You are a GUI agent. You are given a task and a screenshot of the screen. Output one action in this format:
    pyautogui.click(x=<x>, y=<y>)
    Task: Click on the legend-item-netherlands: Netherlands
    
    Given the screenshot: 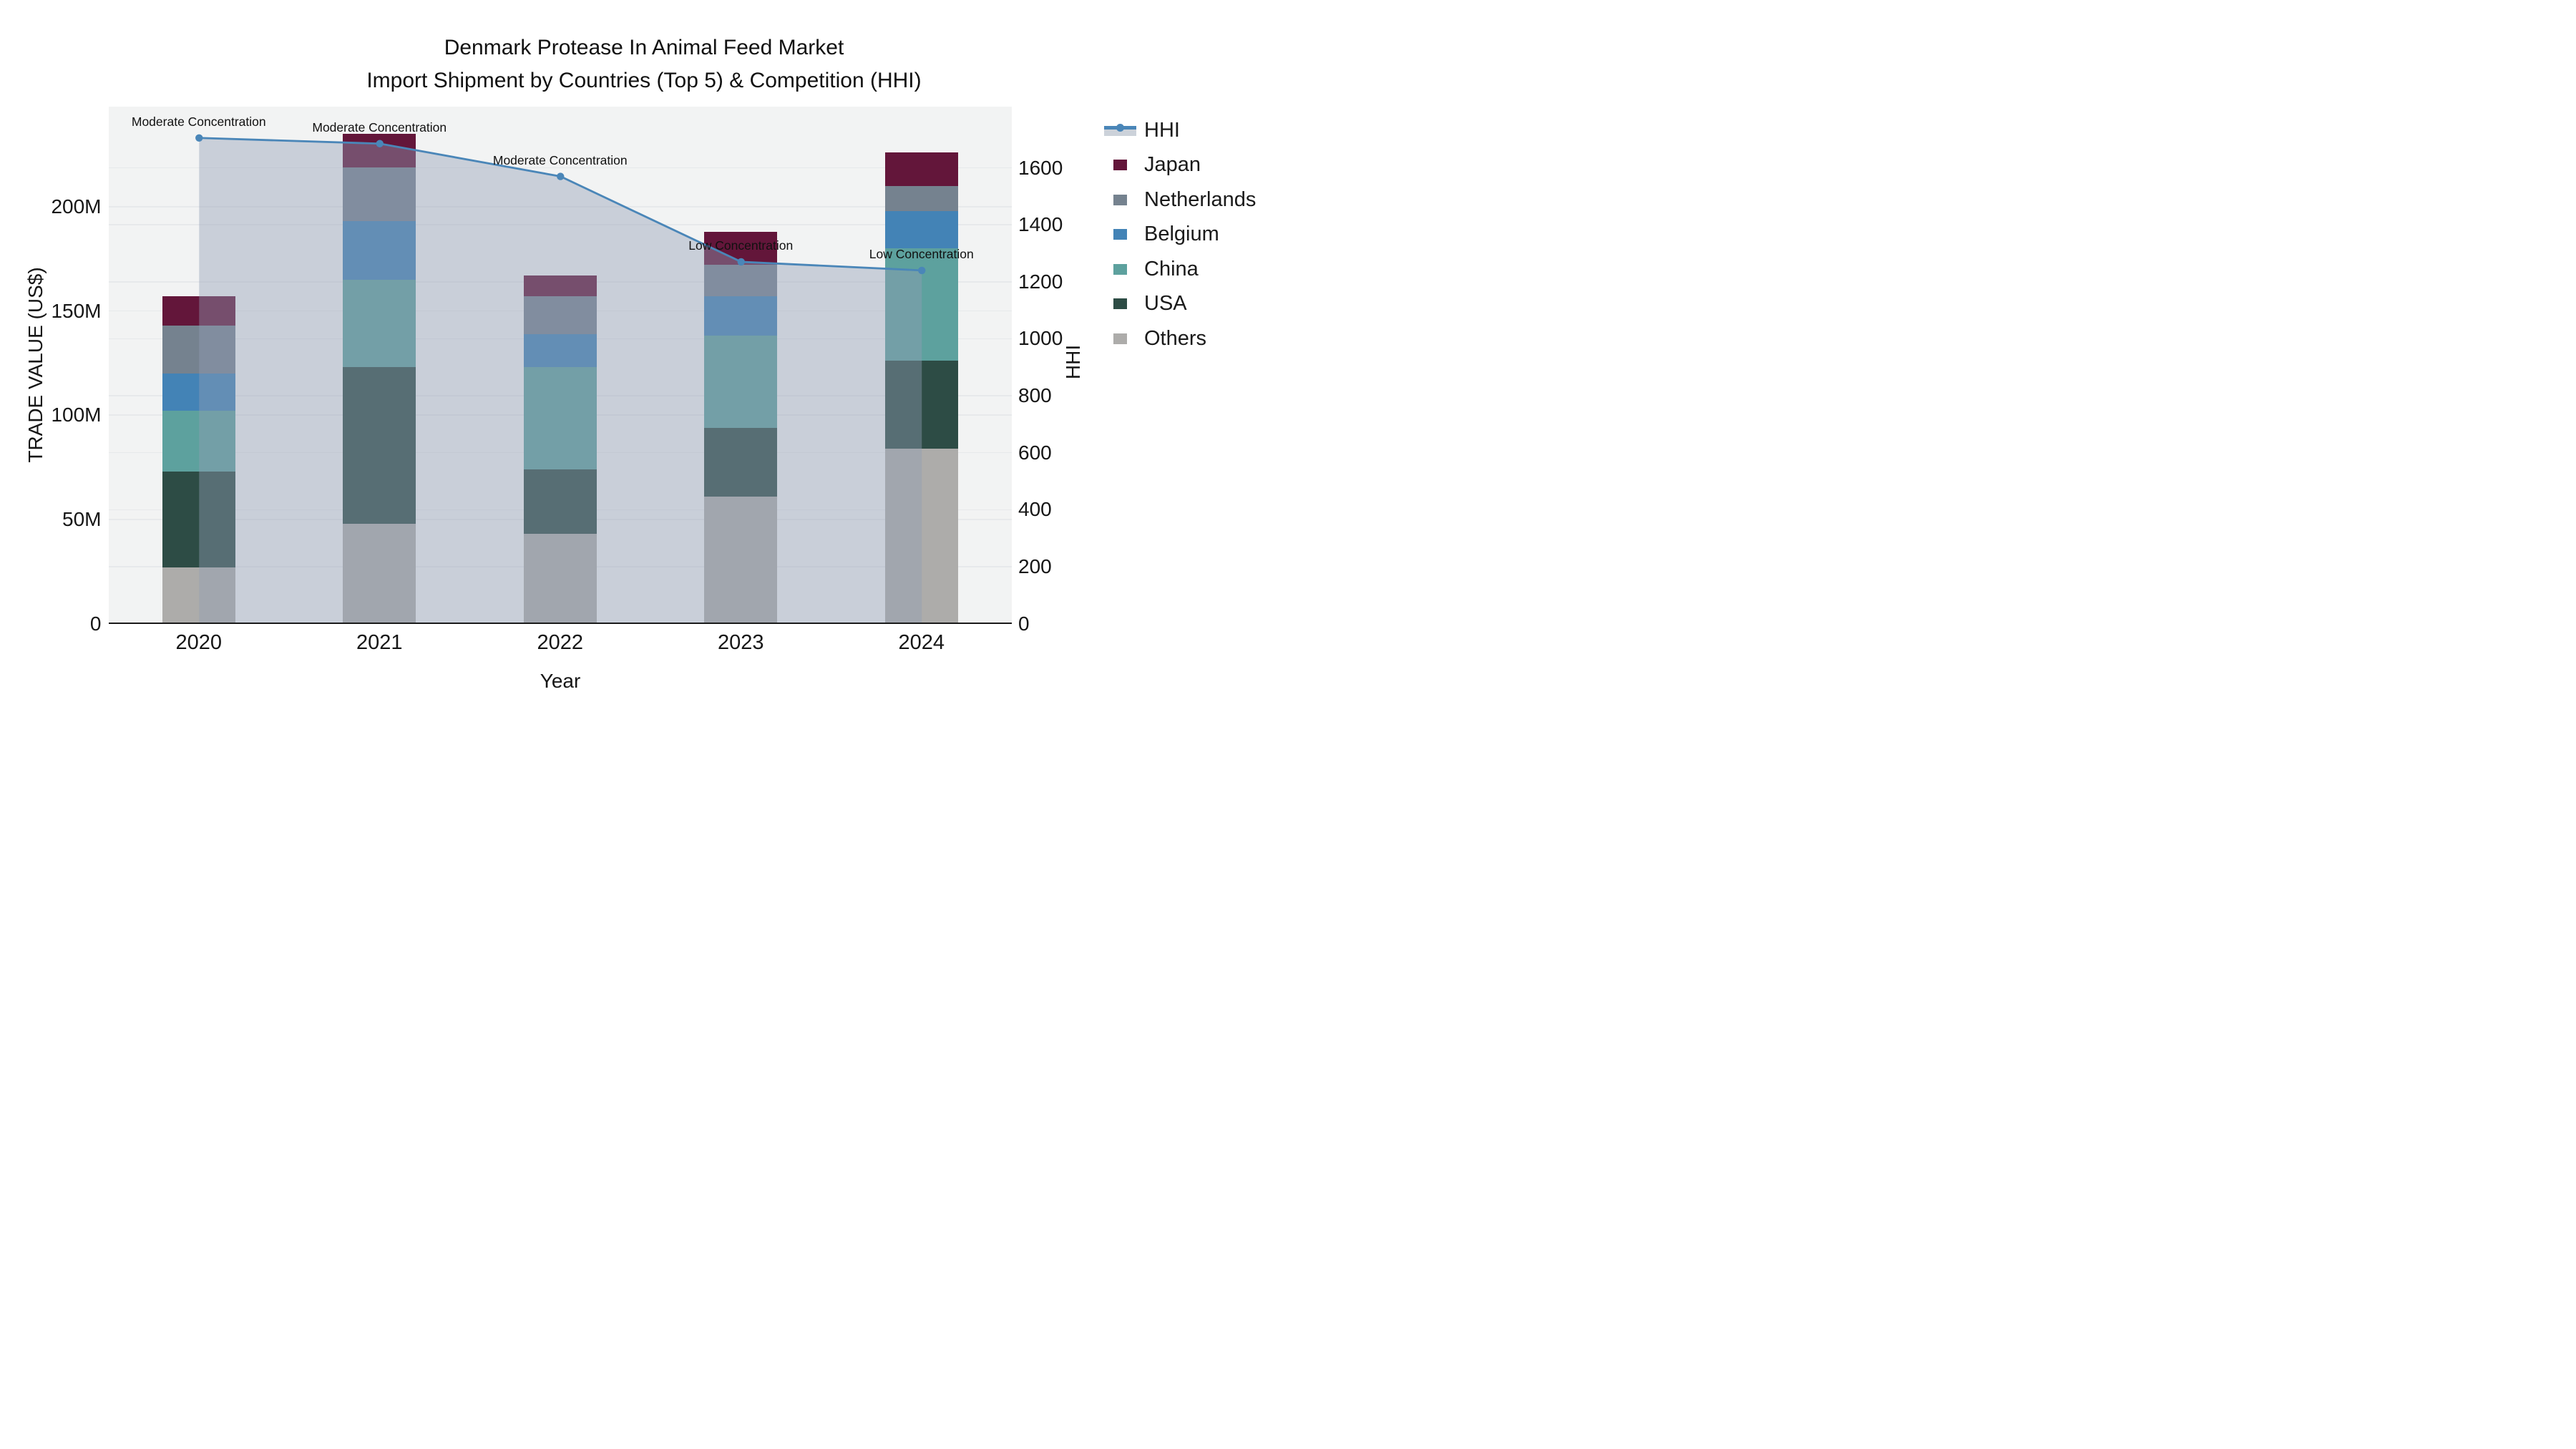 What is the action you would take?
    pyautogui.click(x=1180, y=200)
    